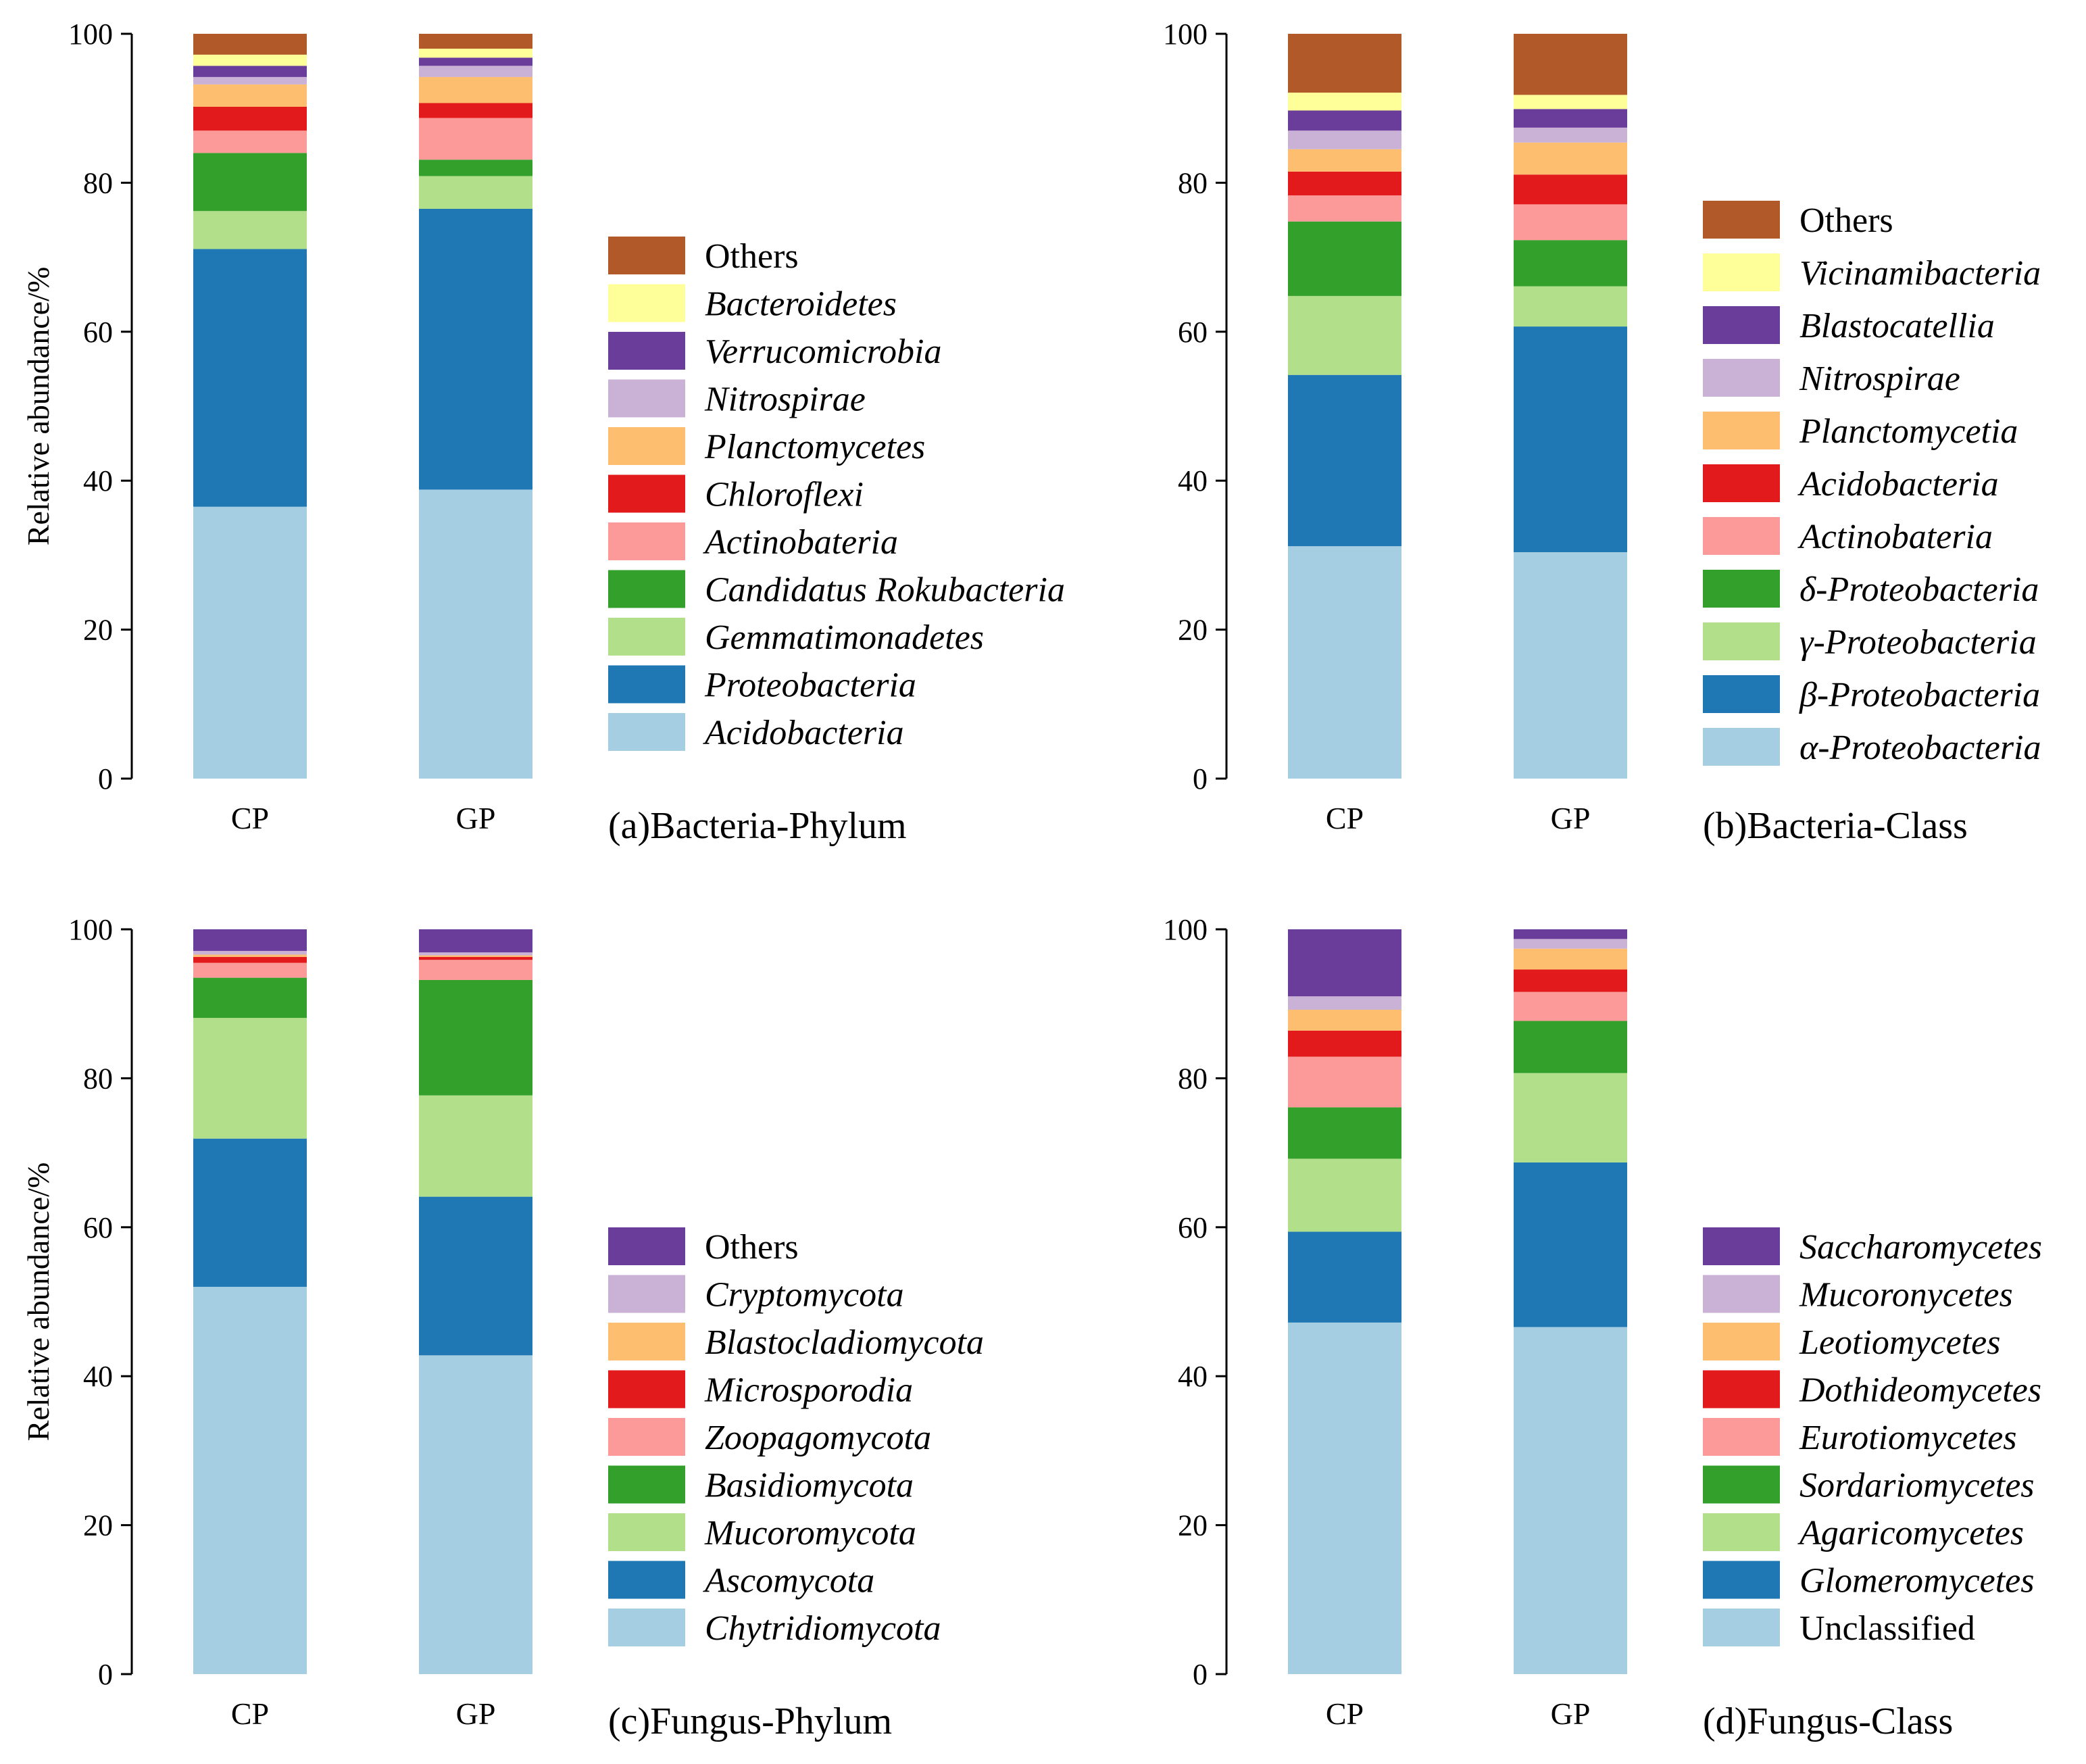 The height and width of the screenshot is (1764, 2086). I want to click on y-tick-label: 0, so click(105, 1674).